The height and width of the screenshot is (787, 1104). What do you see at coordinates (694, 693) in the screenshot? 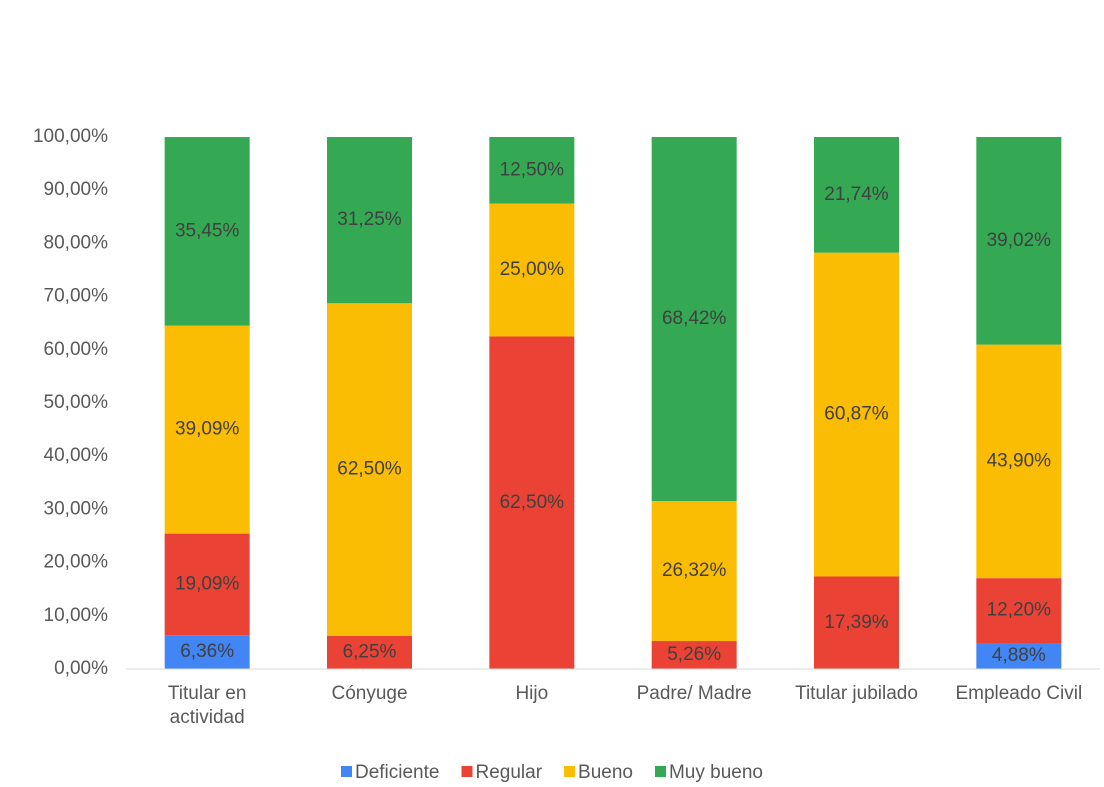
I see `x-tick-label: Padre/ Madre` at bounding box center [694, 693].